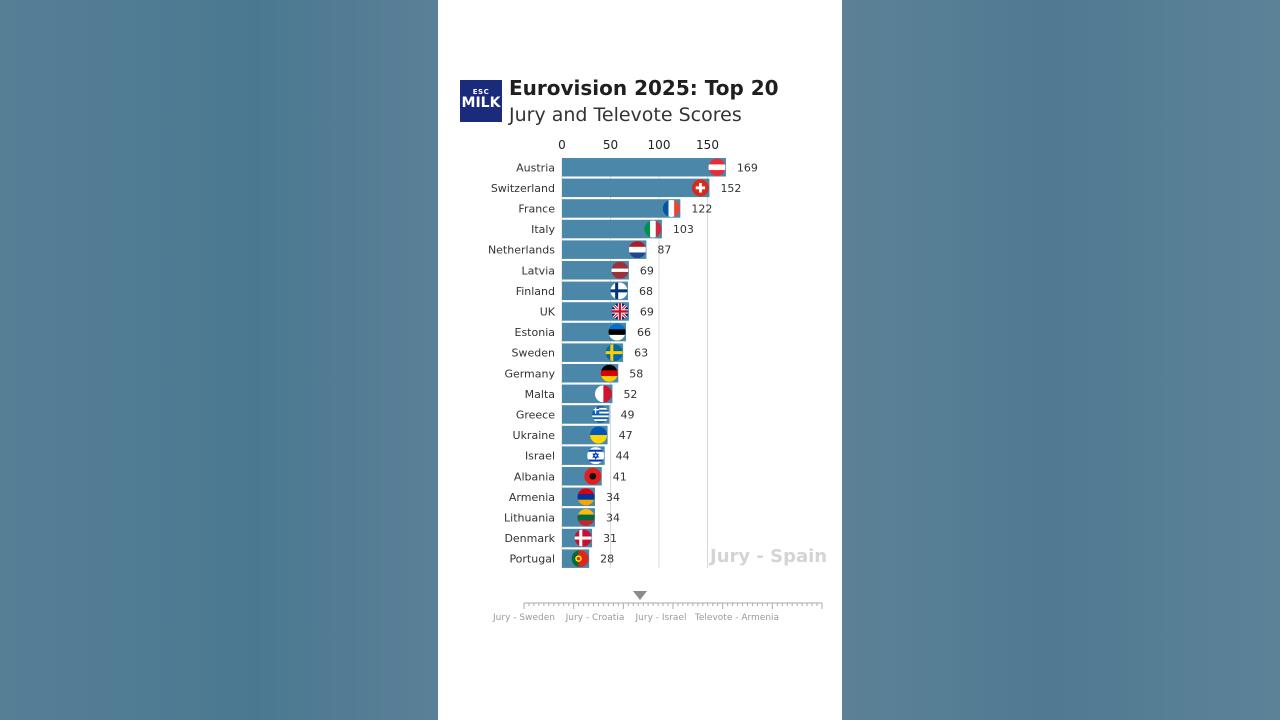 The width and height of the screenshot is (1280, 720). What do you see at coordinates (664, 250) in the screenshot?
I see `value-label: 87` at bounding box center [664, 250].